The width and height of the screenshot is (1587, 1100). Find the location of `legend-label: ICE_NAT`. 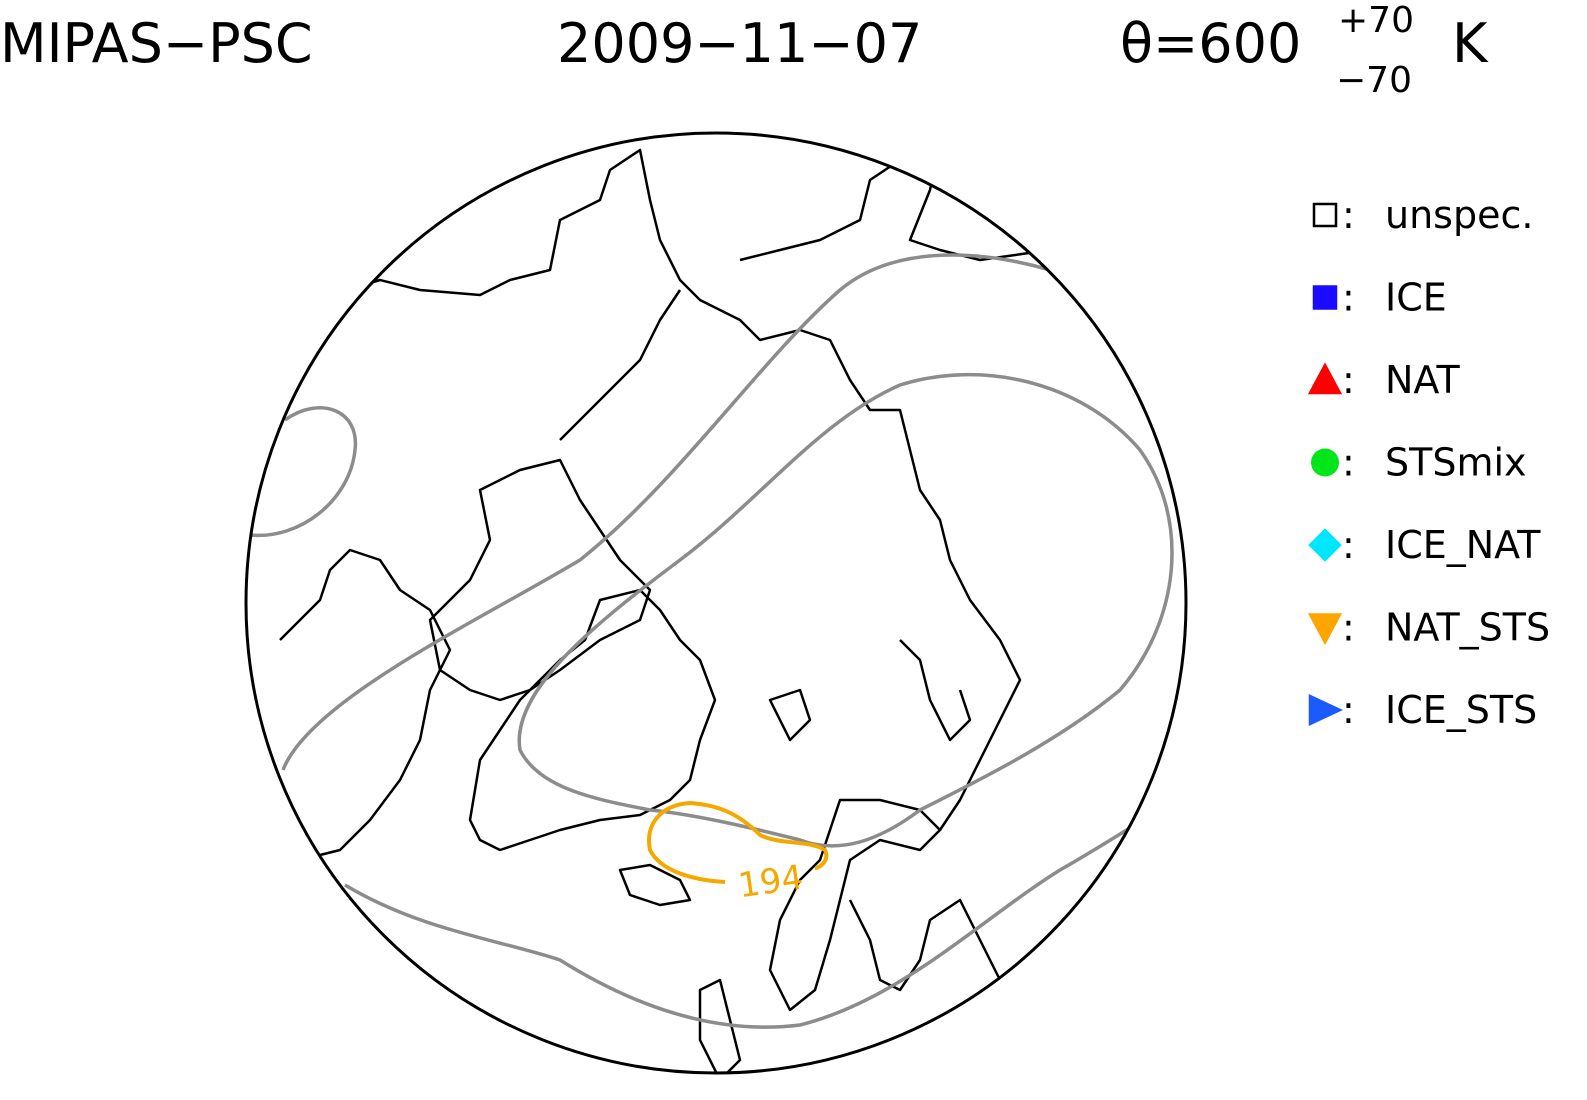

legend-label: ICE_NAT is located at coordinates (1463, 545).